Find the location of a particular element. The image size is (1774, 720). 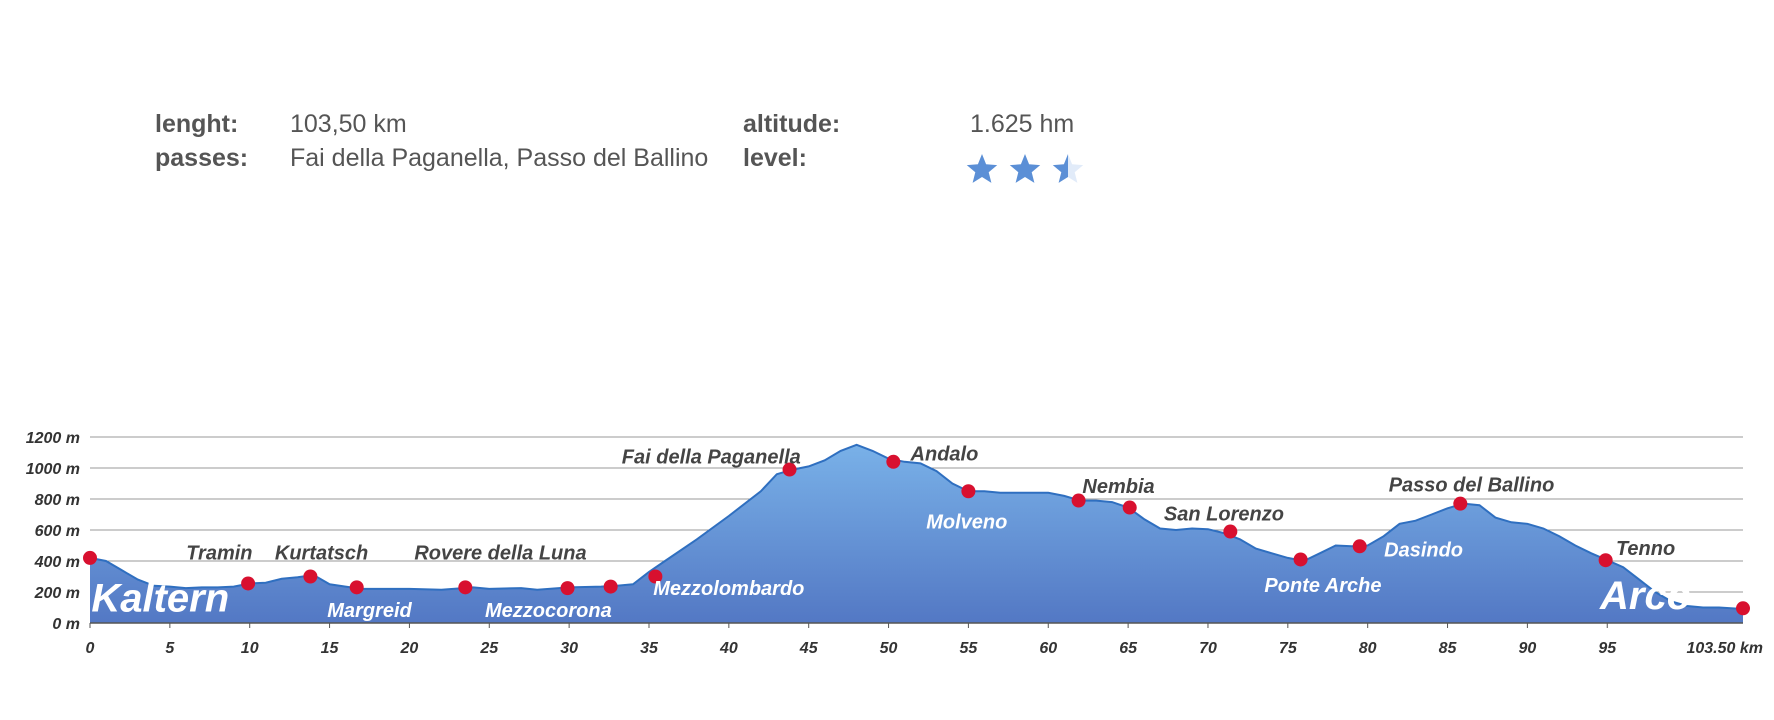

level-label: level: is located at coordinates (775, 158).